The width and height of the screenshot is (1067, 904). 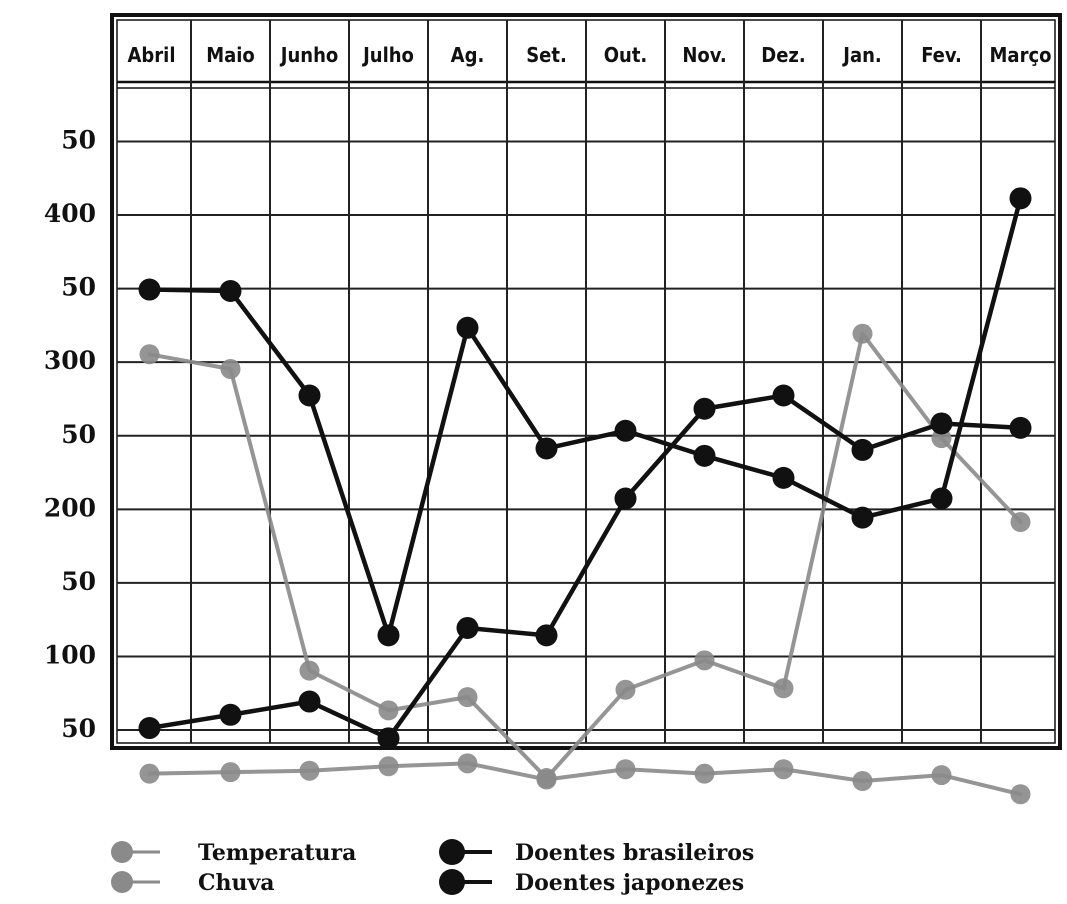 What do you see at coordinates (193, 883) in the screenshot?
I see `legend-item: Chuva` at bounding box center [193, 883].